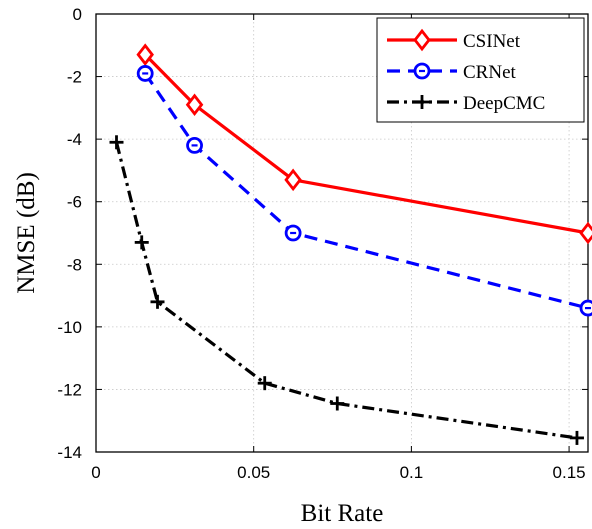 This screenshot has width=592, height=529. Describe the element at coordinates (492, 41) in the screenshot. I see `legend-label: CSINet` at that location.